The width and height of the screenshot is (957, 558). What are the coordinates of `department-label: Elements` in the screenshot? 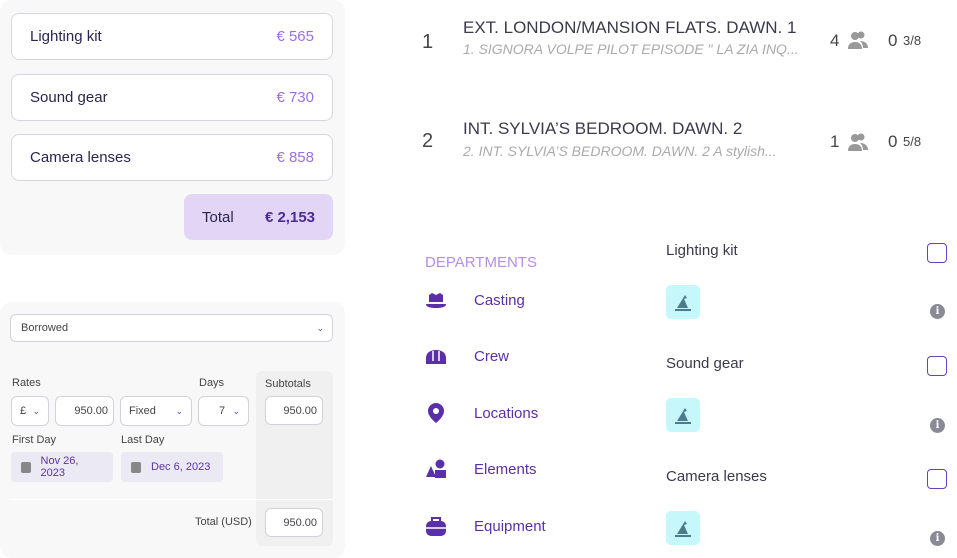 It's located at (505, 469).